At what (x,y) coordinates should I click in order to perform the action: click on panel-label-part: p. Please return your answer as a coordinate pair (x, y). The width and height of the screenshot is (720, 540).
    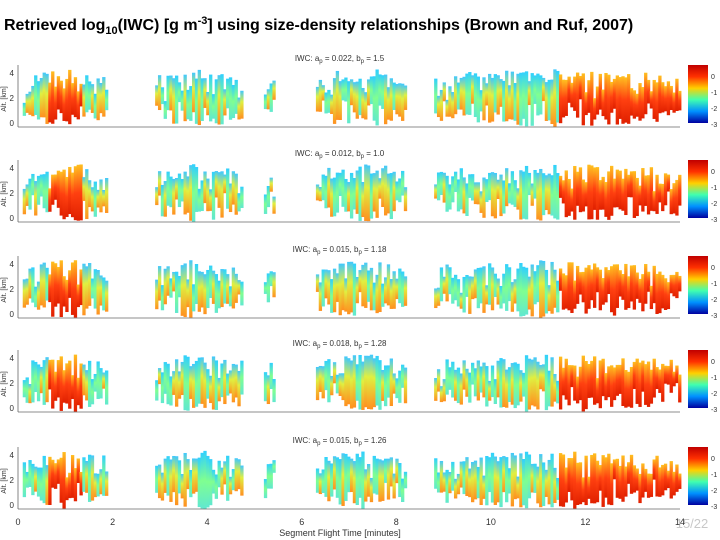
    Looking at the image, I should click on (319, 444).